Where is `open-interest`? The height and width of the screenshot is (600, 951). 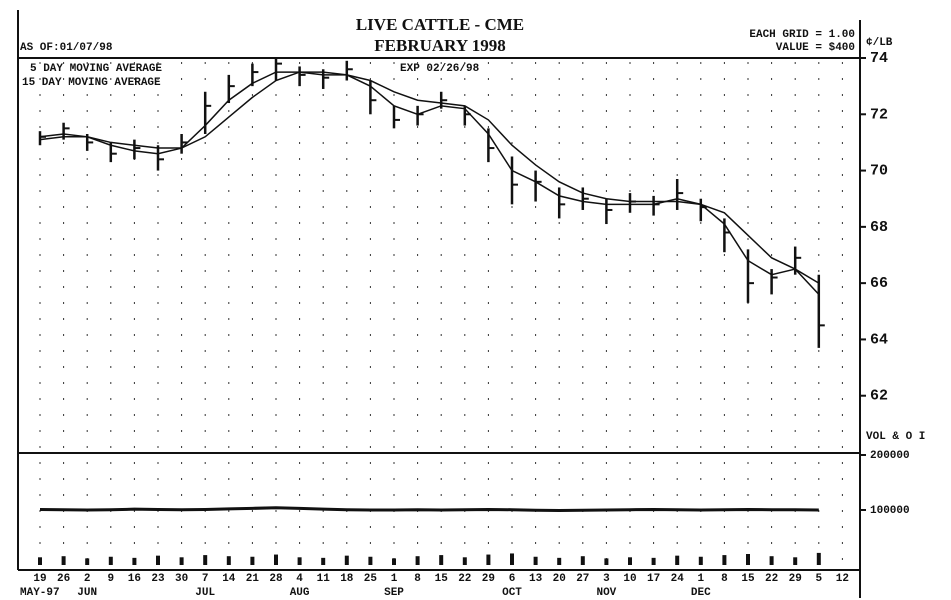 open-interest is located at coordinates (429, 509).